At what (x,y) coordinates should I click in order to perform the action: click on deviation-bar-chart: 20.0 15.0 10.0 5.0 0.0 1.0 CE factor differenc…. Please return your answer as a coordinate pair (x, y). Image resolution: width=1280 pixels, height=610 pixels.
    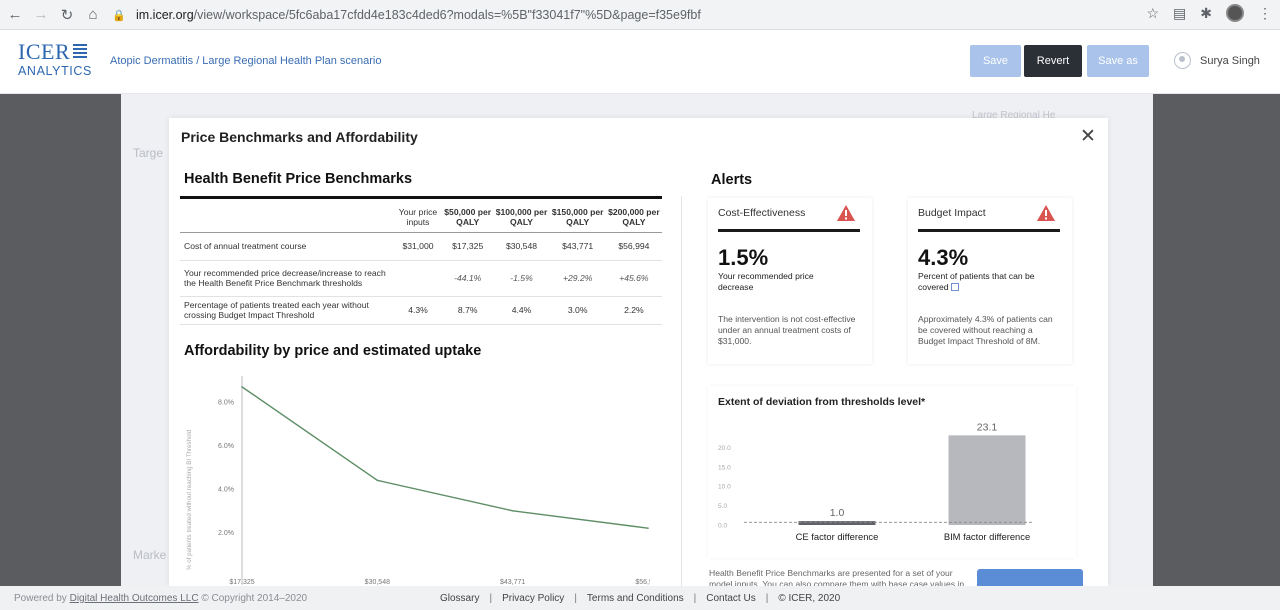
    Looking at the image, I should click on (876, 481).